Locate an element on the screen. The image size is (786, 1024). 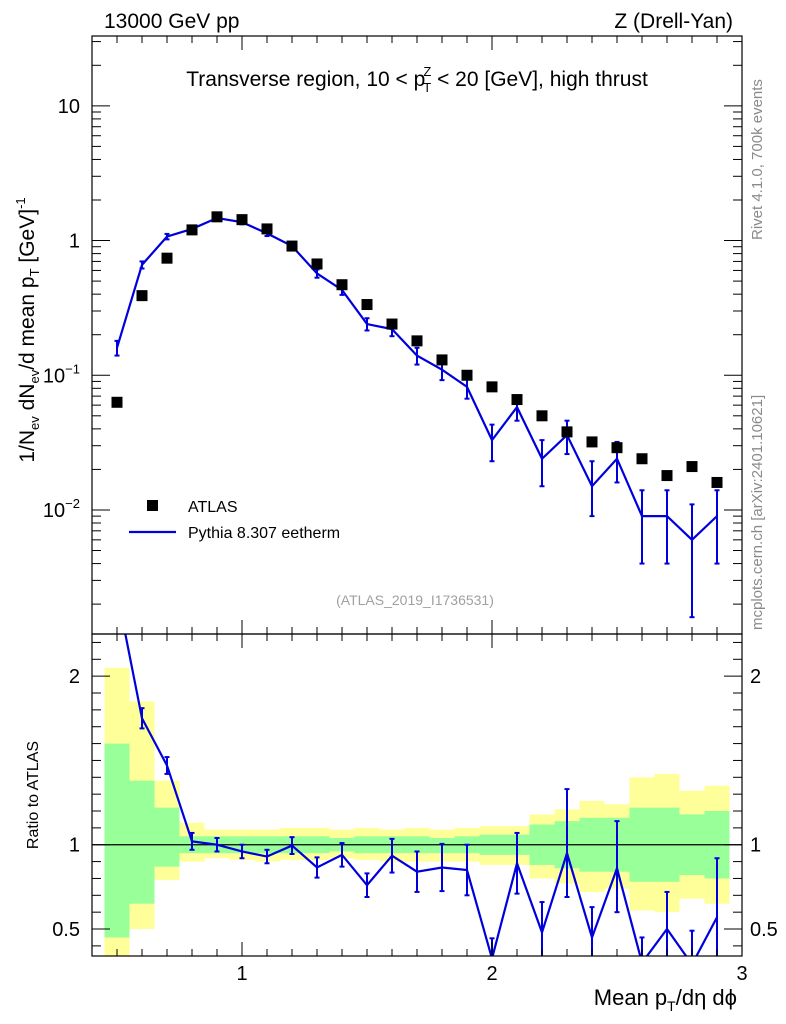
ratio-y-tick-label-right: 2 is located at coordinates (755, 677).